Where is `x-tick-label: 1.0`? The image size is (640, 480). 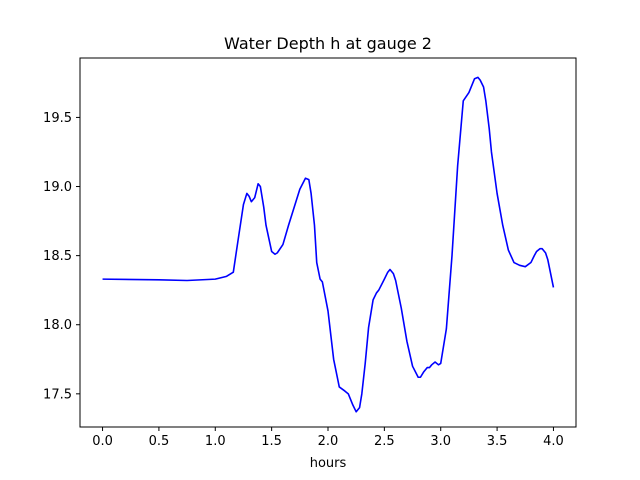 x-tick-label: 1.0 is located at coordinates (215, 441).